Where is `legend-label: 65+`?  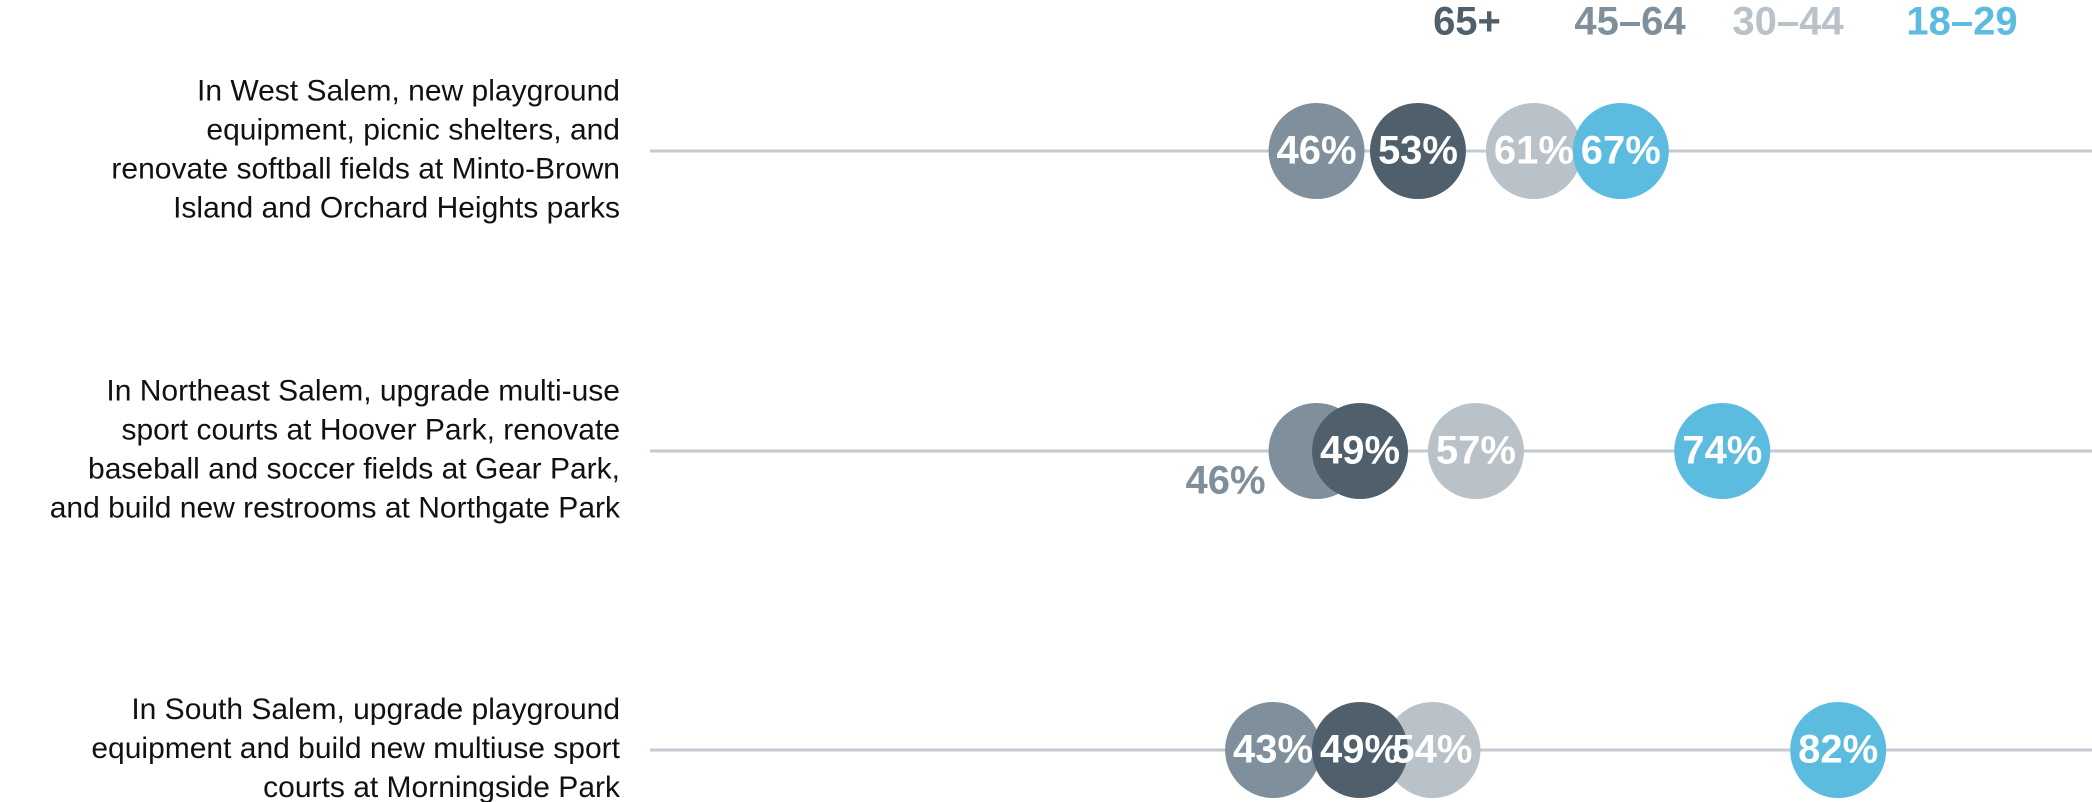 legend-label: 65+ is located at coordinates (1467, 22).